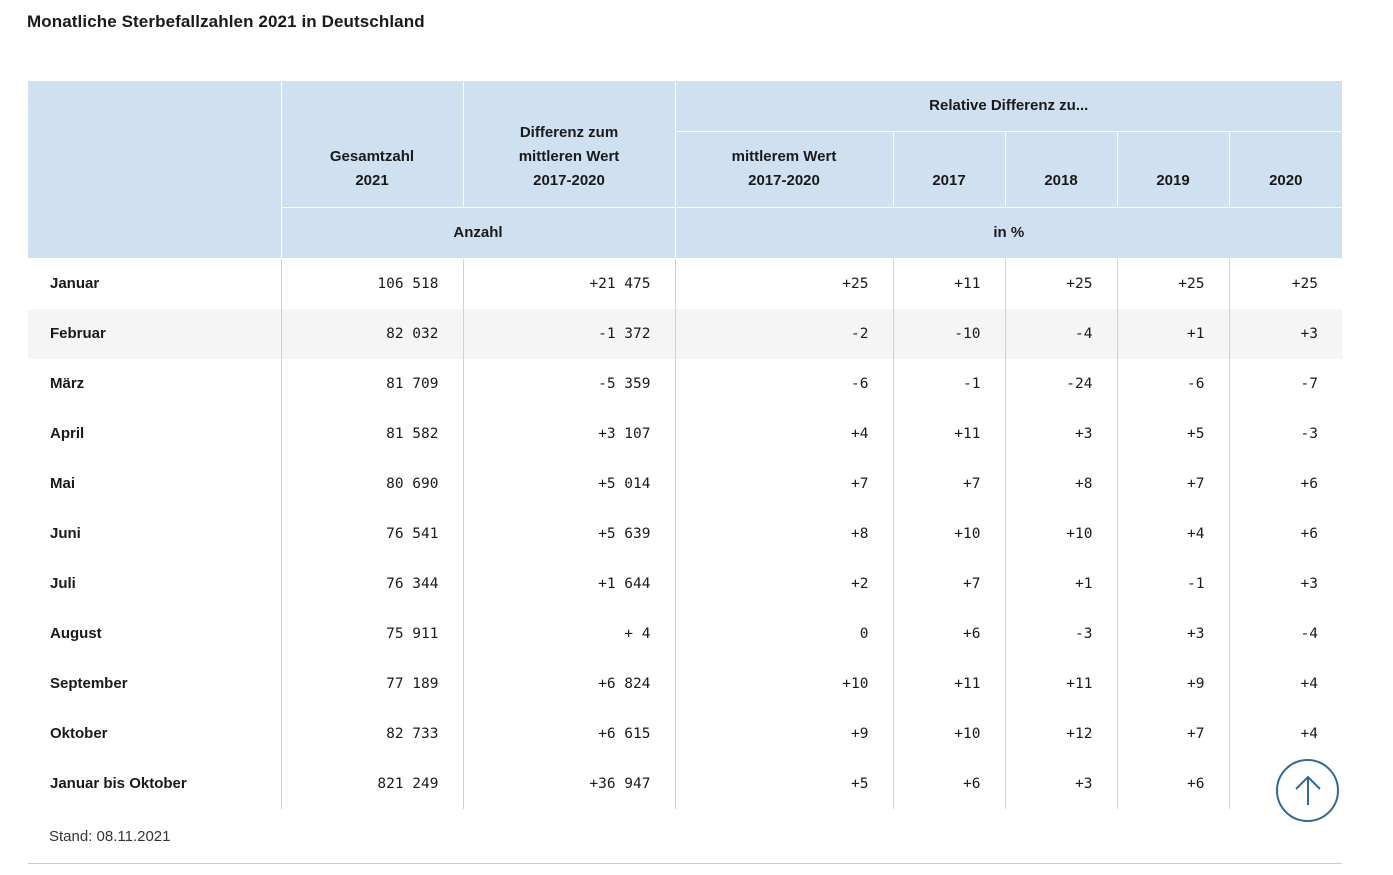  I want to click on cell-y2019: +1, so click(1172, 333).